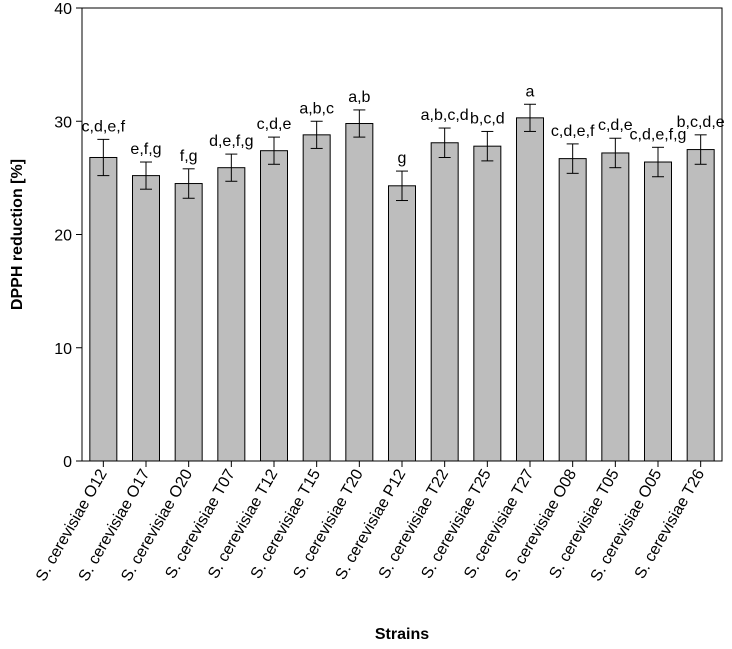  Describe the element at coordinates (530, 91) in the screenshot. I see `significance-label-10: a` at that location.